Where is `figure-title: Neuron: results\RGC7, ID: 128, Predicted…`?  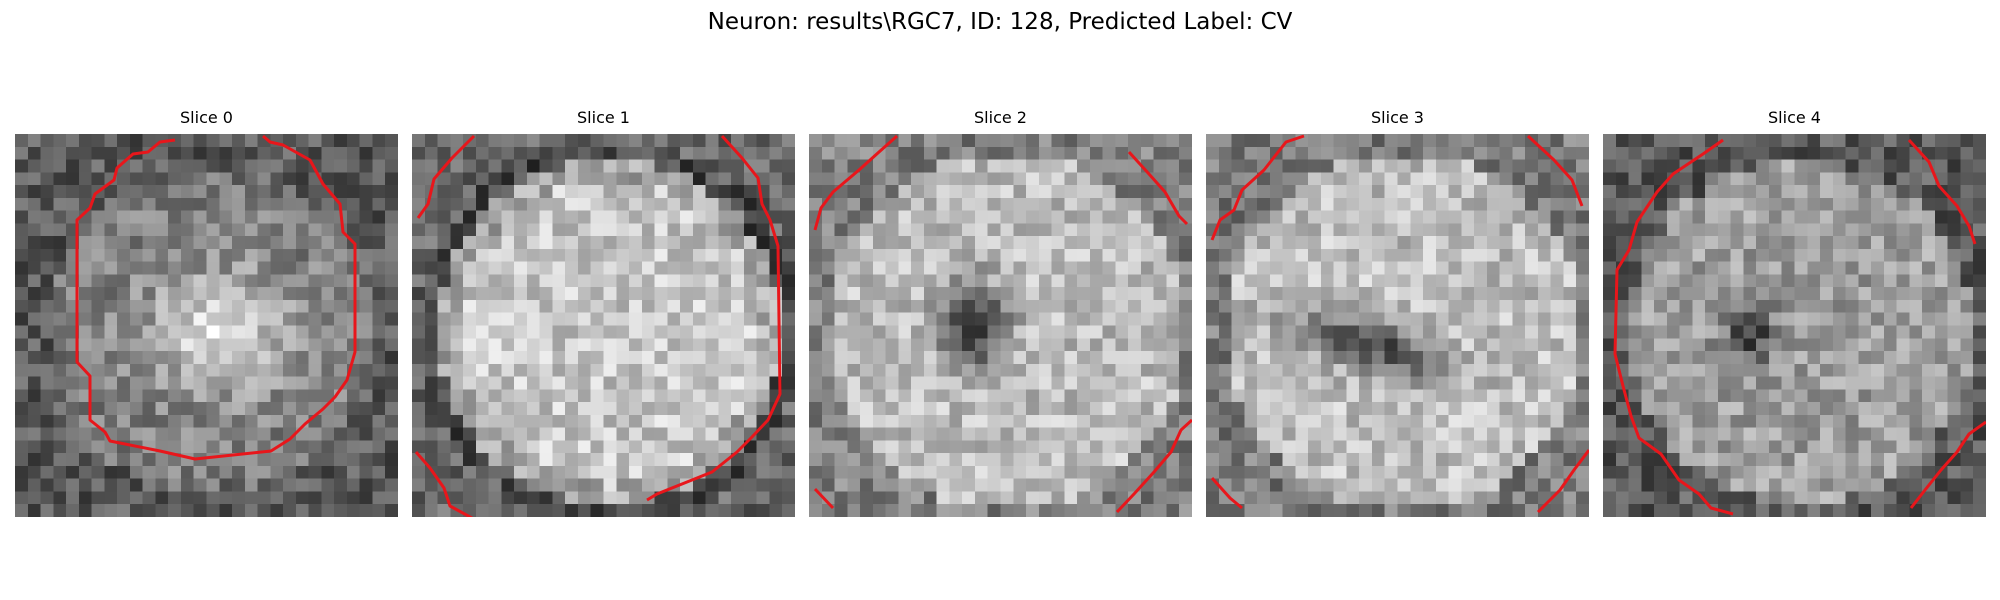 figure-title: Neuron: results\RGC7, ID: 128, Predicted… is located at coordinates (1000, 22).